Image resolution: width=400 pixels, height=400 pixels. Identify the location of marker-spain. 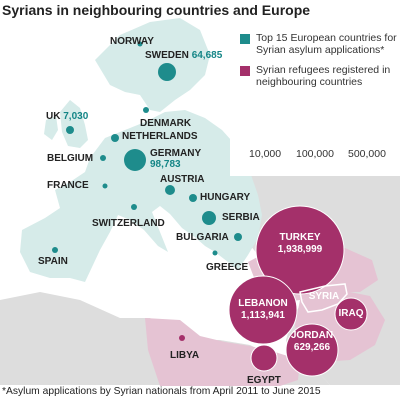
(55, 250).